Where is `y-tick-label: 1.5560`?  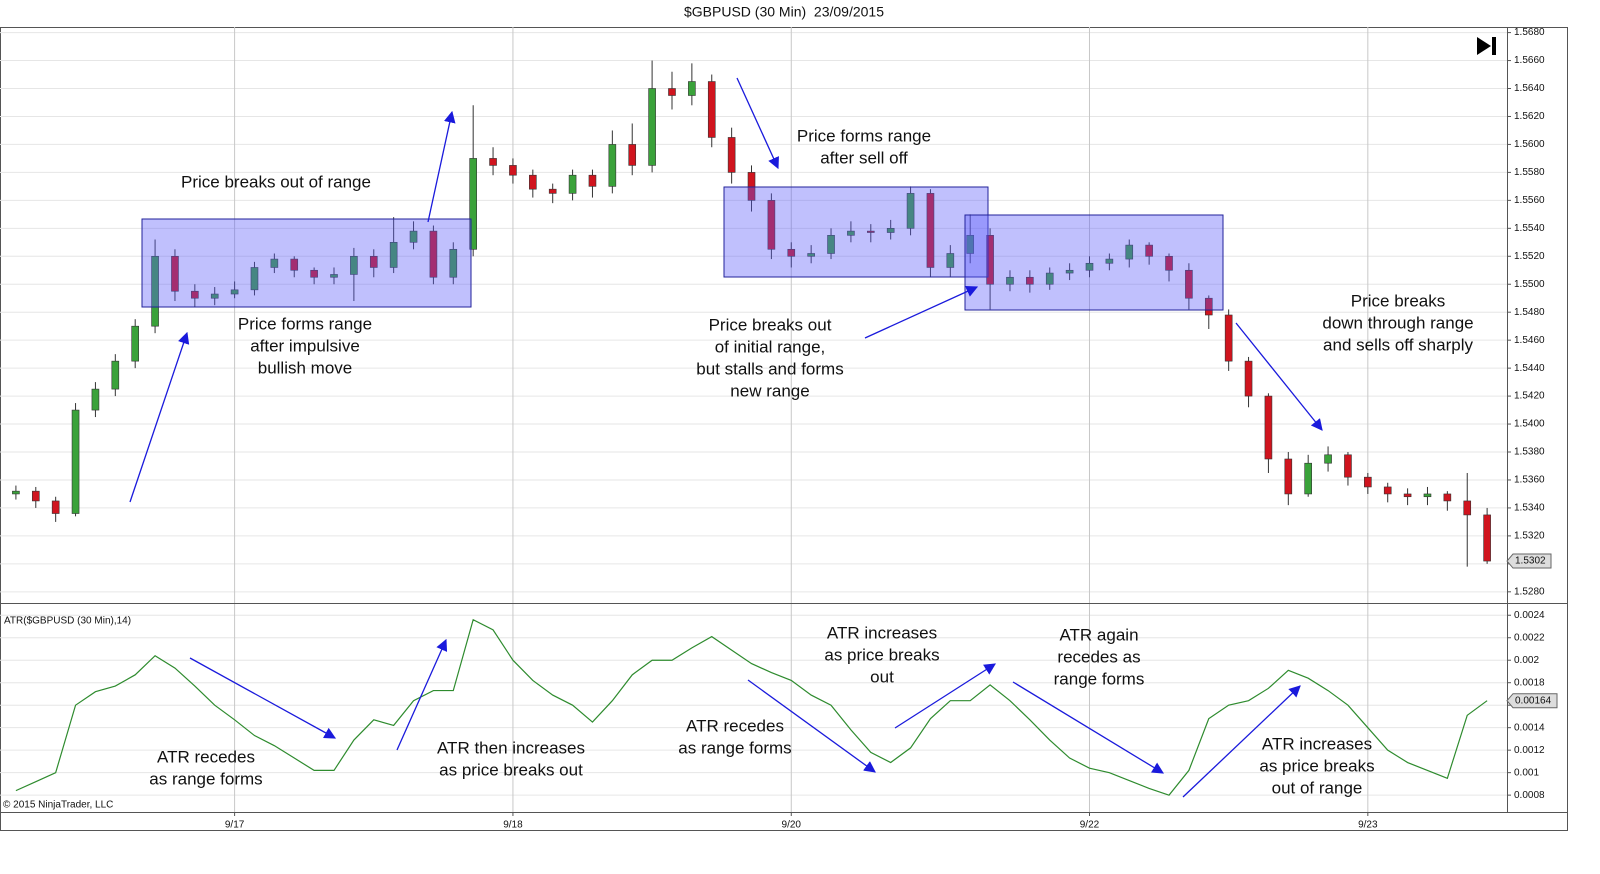 y-tick-label: 1.5560 is located at coordinates (1529, 200).